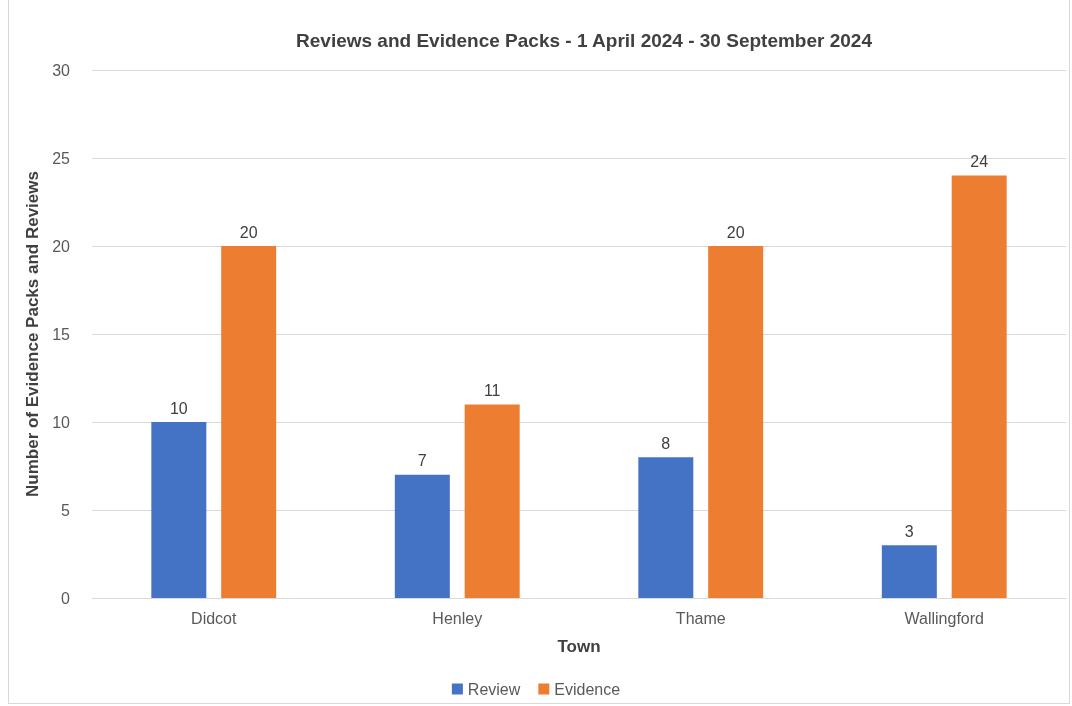 The width and height of the screenshot is (1072, 706). What do you see at coordinates (587, 689) in the screenshot?
I see `legend-label: Evidence` at bounding box center [587, 689].